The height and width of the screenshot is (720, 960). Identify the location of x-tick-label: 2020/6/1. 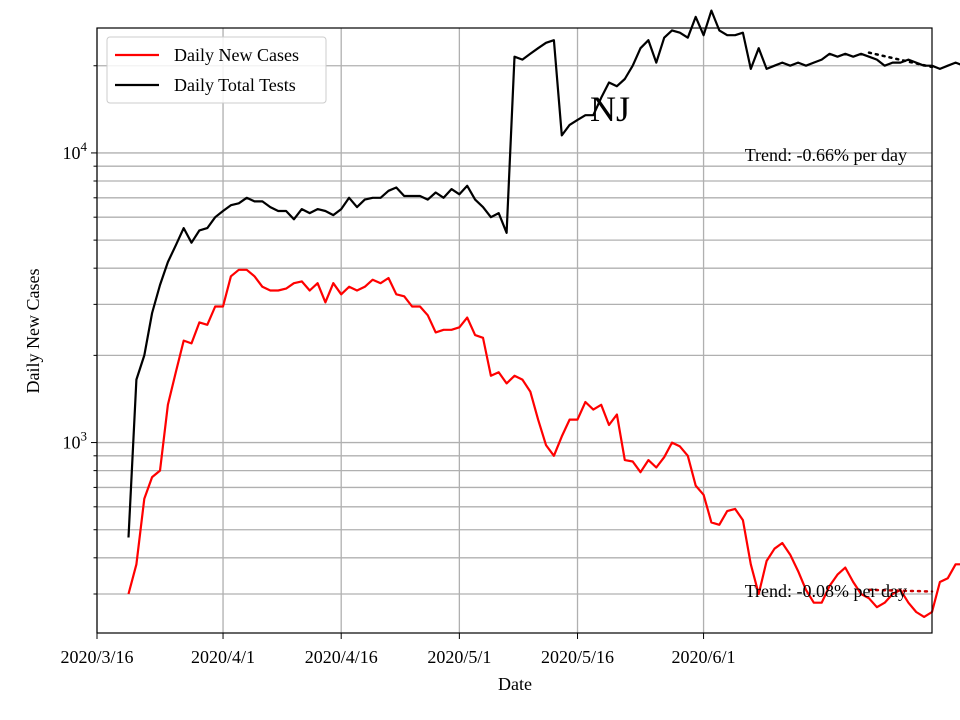
(704, 657).